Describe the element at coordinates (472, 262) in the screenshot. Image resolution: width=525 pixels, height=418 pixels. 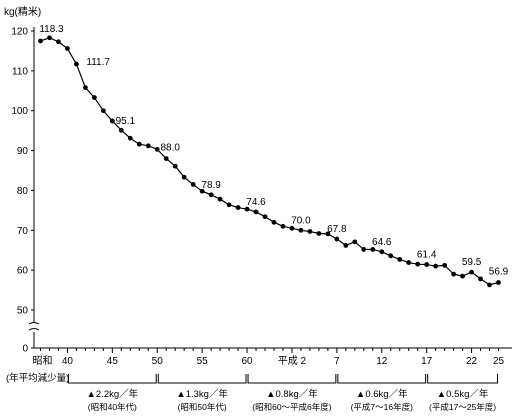
I see `data-label: 59.5` at that location.